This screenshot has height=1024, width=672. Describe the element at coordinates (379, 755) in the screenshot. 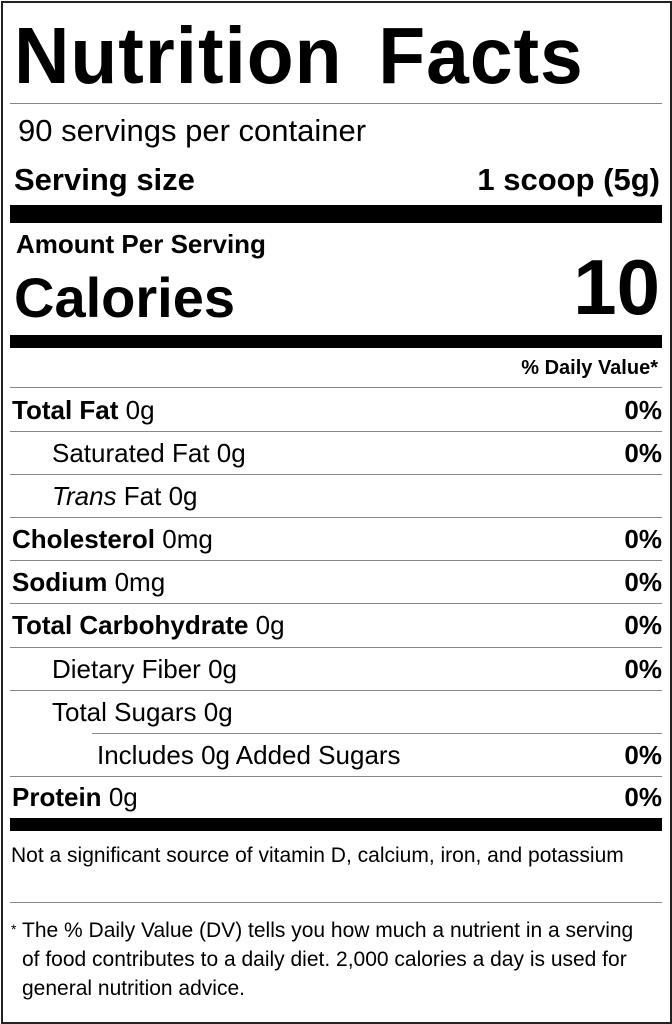

I see `row-added-sugars: Includes 0g Added Sugars 0%` at that location.